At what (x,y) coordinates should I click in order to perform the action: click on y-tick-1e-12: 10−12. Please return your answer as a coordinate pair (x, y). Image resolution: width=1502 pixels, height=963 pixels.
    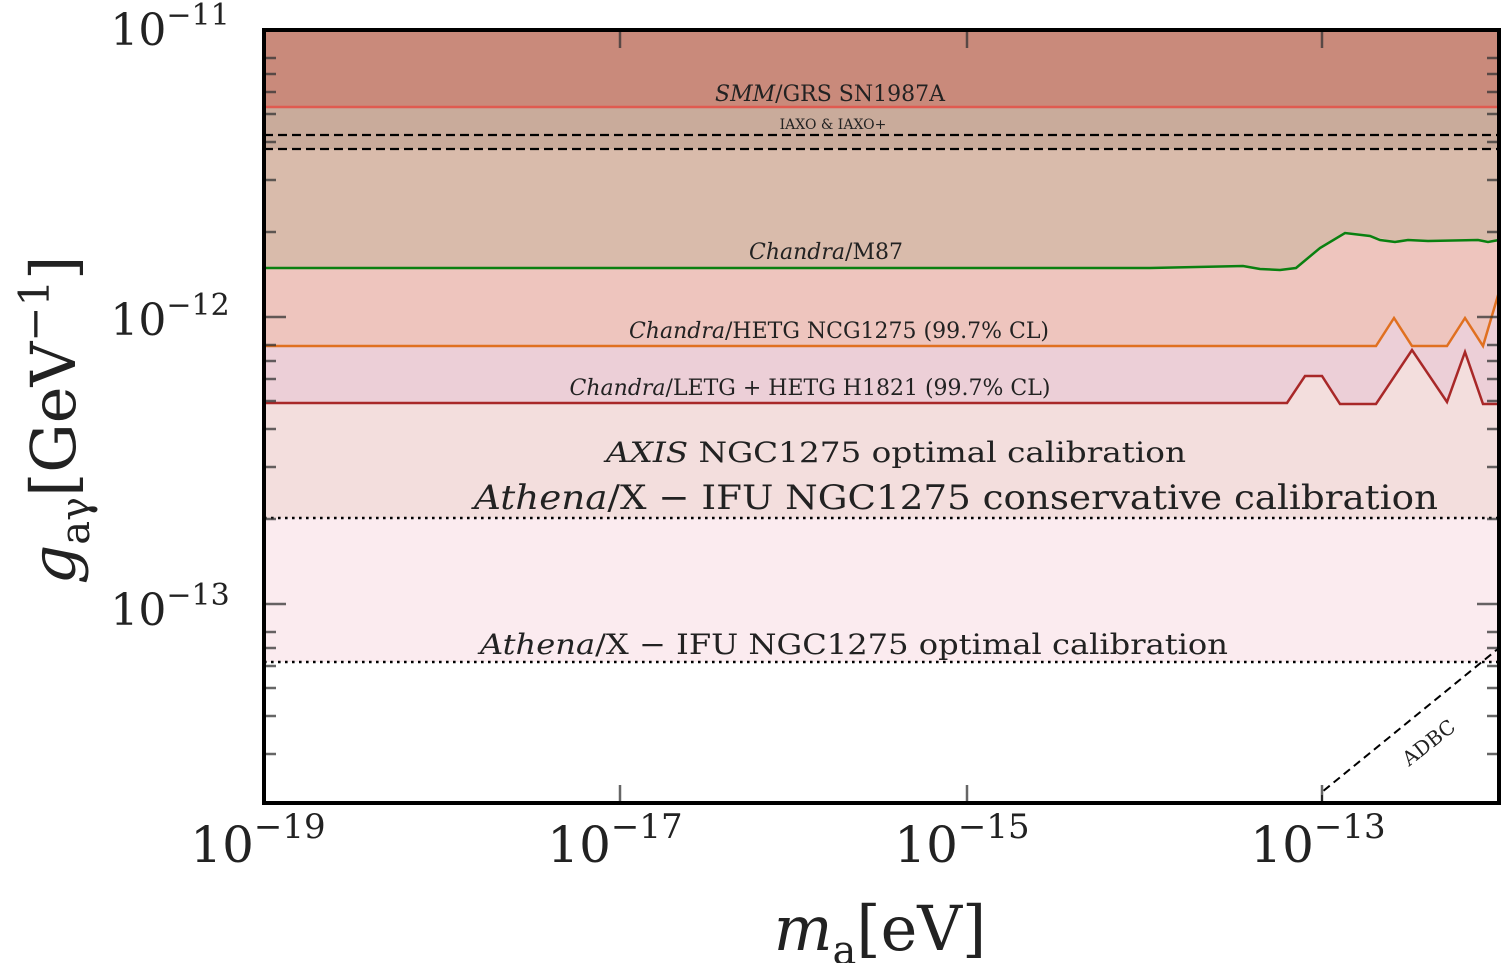
    Looking at the image, I should click on (169, 317).